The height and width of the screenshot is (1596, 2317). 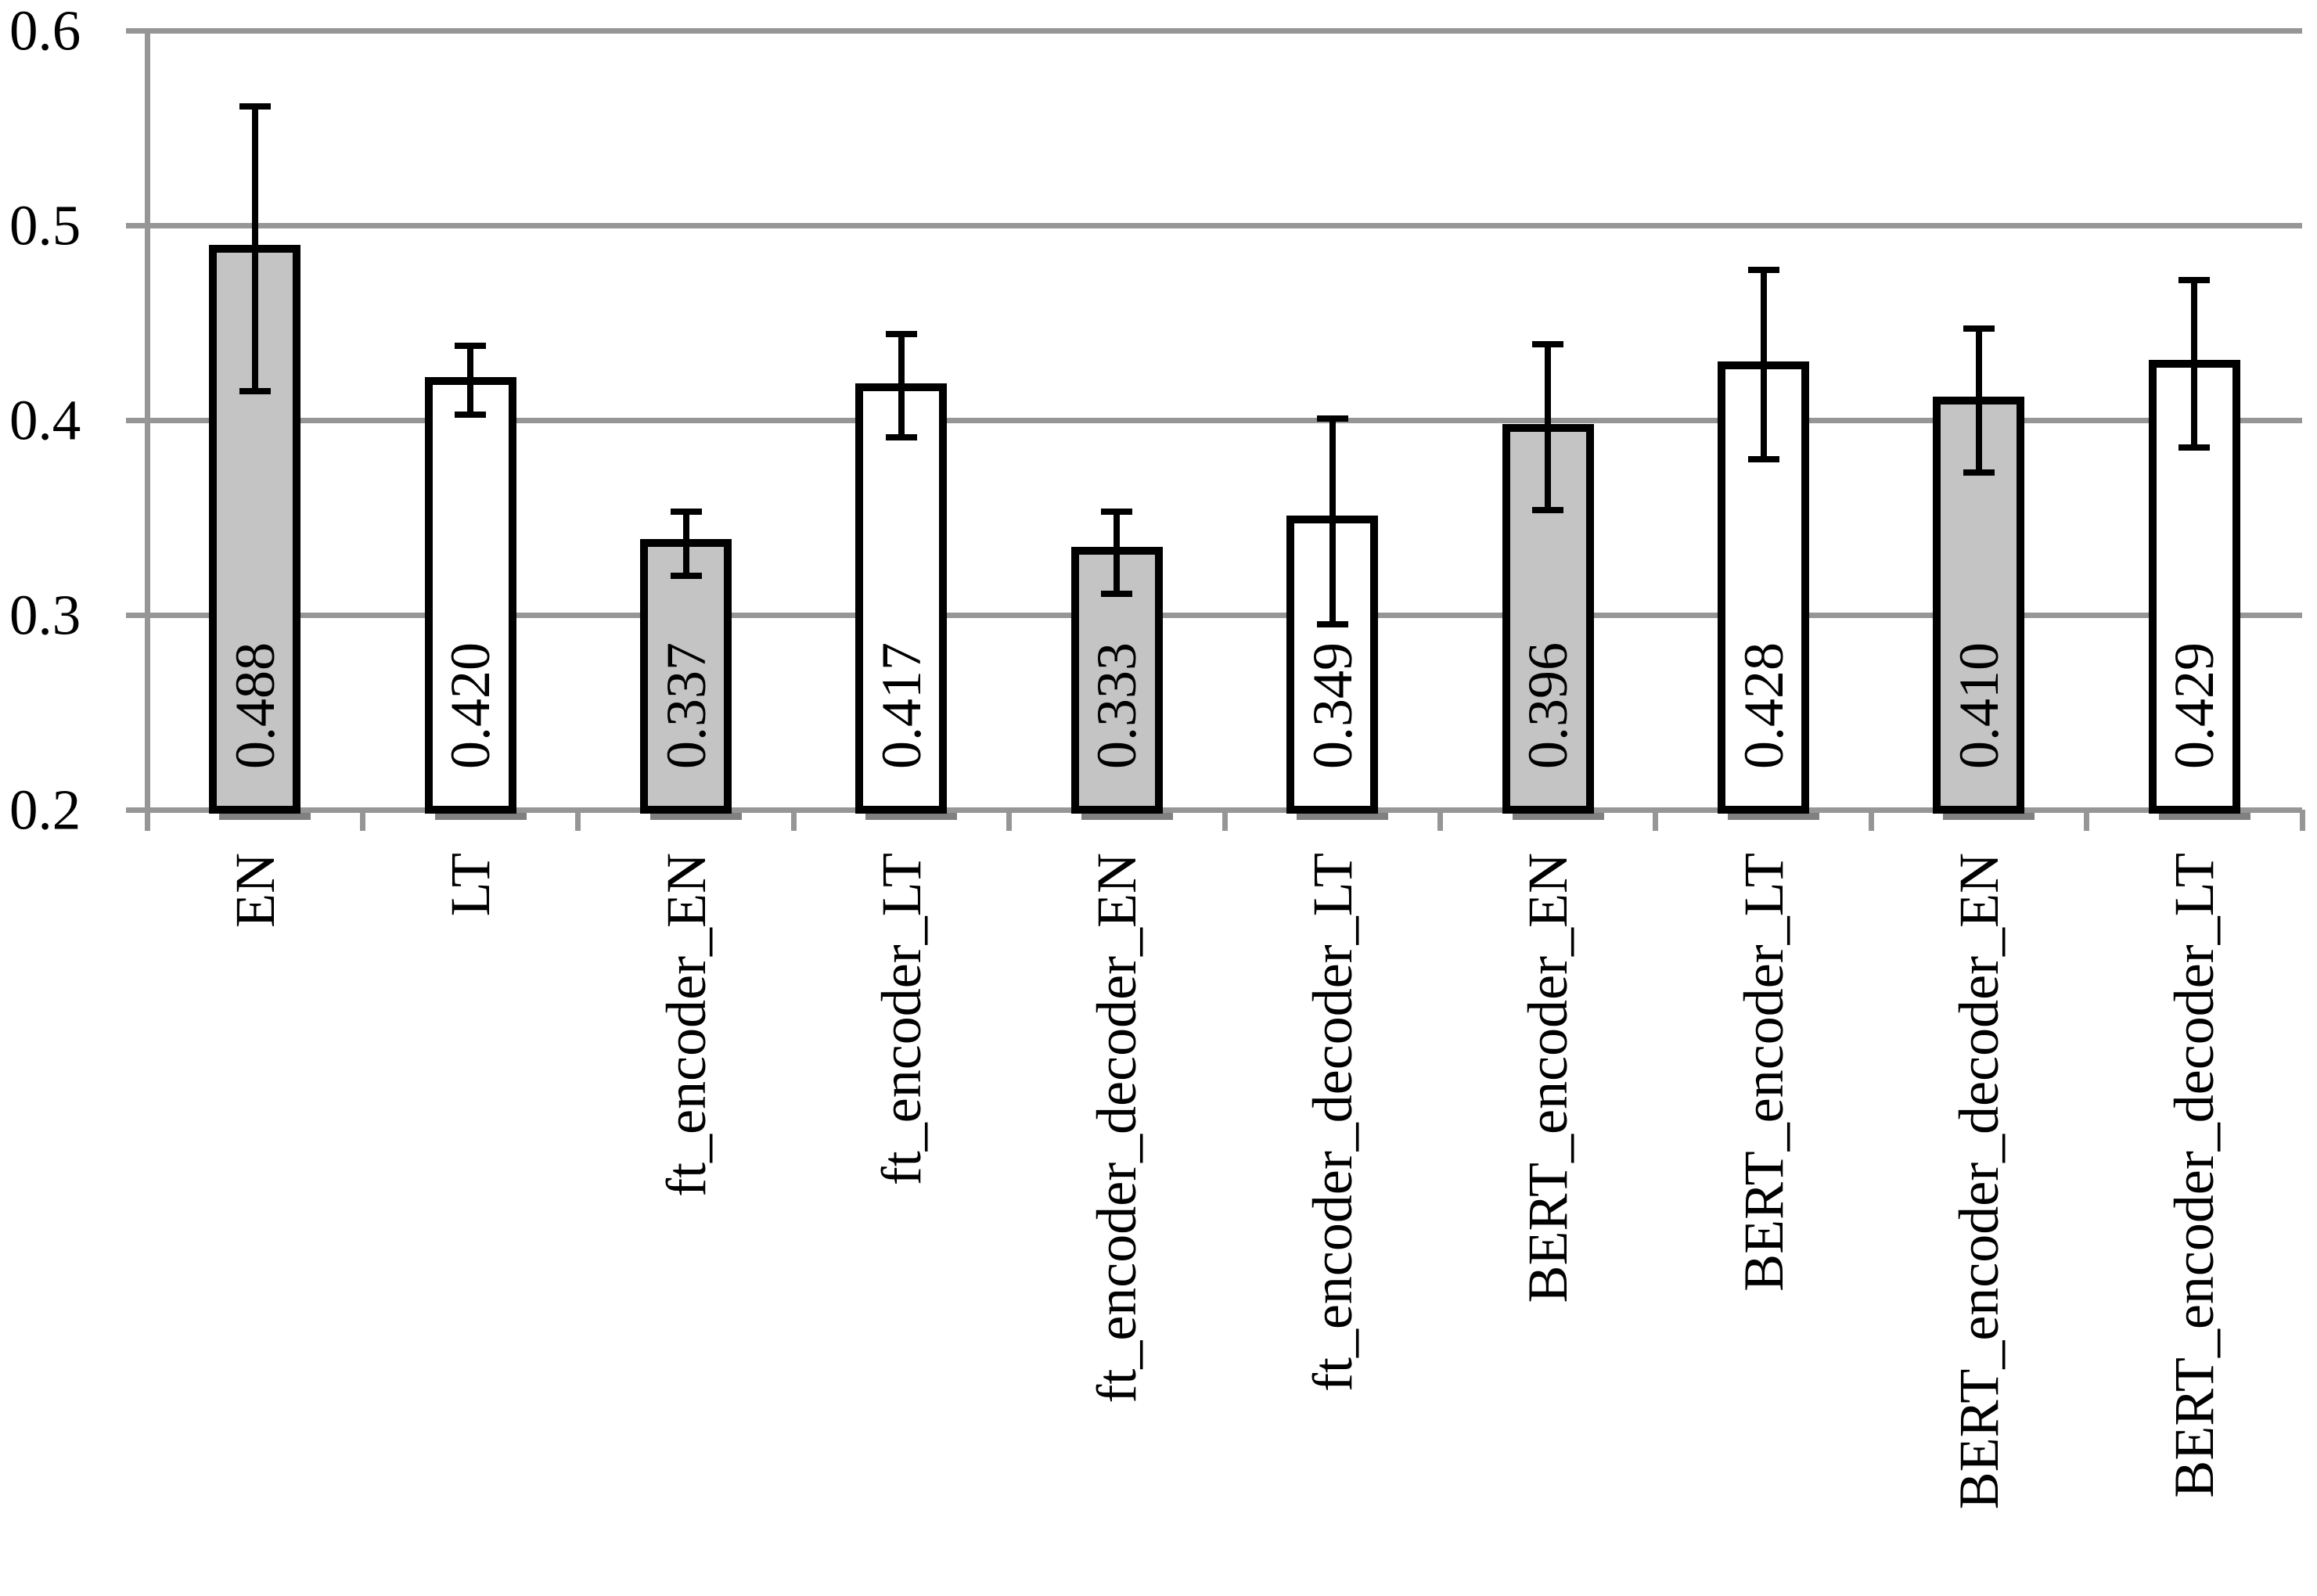 I want to click on bar-value-label: 0.410, so click(x=1978, y=705).